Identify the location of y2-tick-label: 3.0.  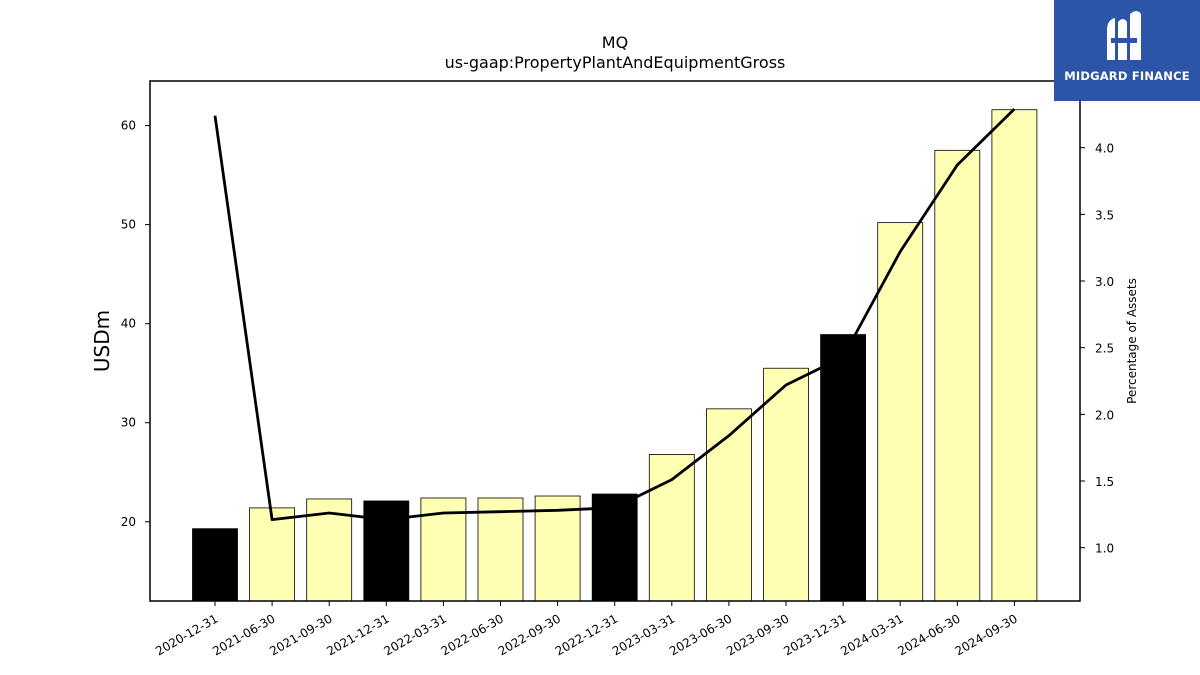
(1104, 282).